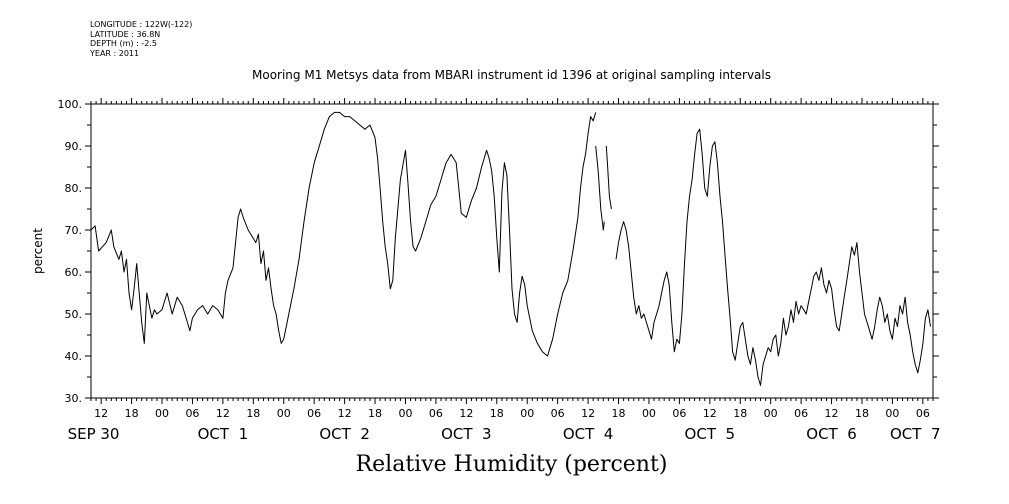 The width and height of the screenshot is (1009, 504). Describe the element at coordinates (511, 464) in the screenshot. I see `x-axis-label: Relative Humidity (percent)` at that location.